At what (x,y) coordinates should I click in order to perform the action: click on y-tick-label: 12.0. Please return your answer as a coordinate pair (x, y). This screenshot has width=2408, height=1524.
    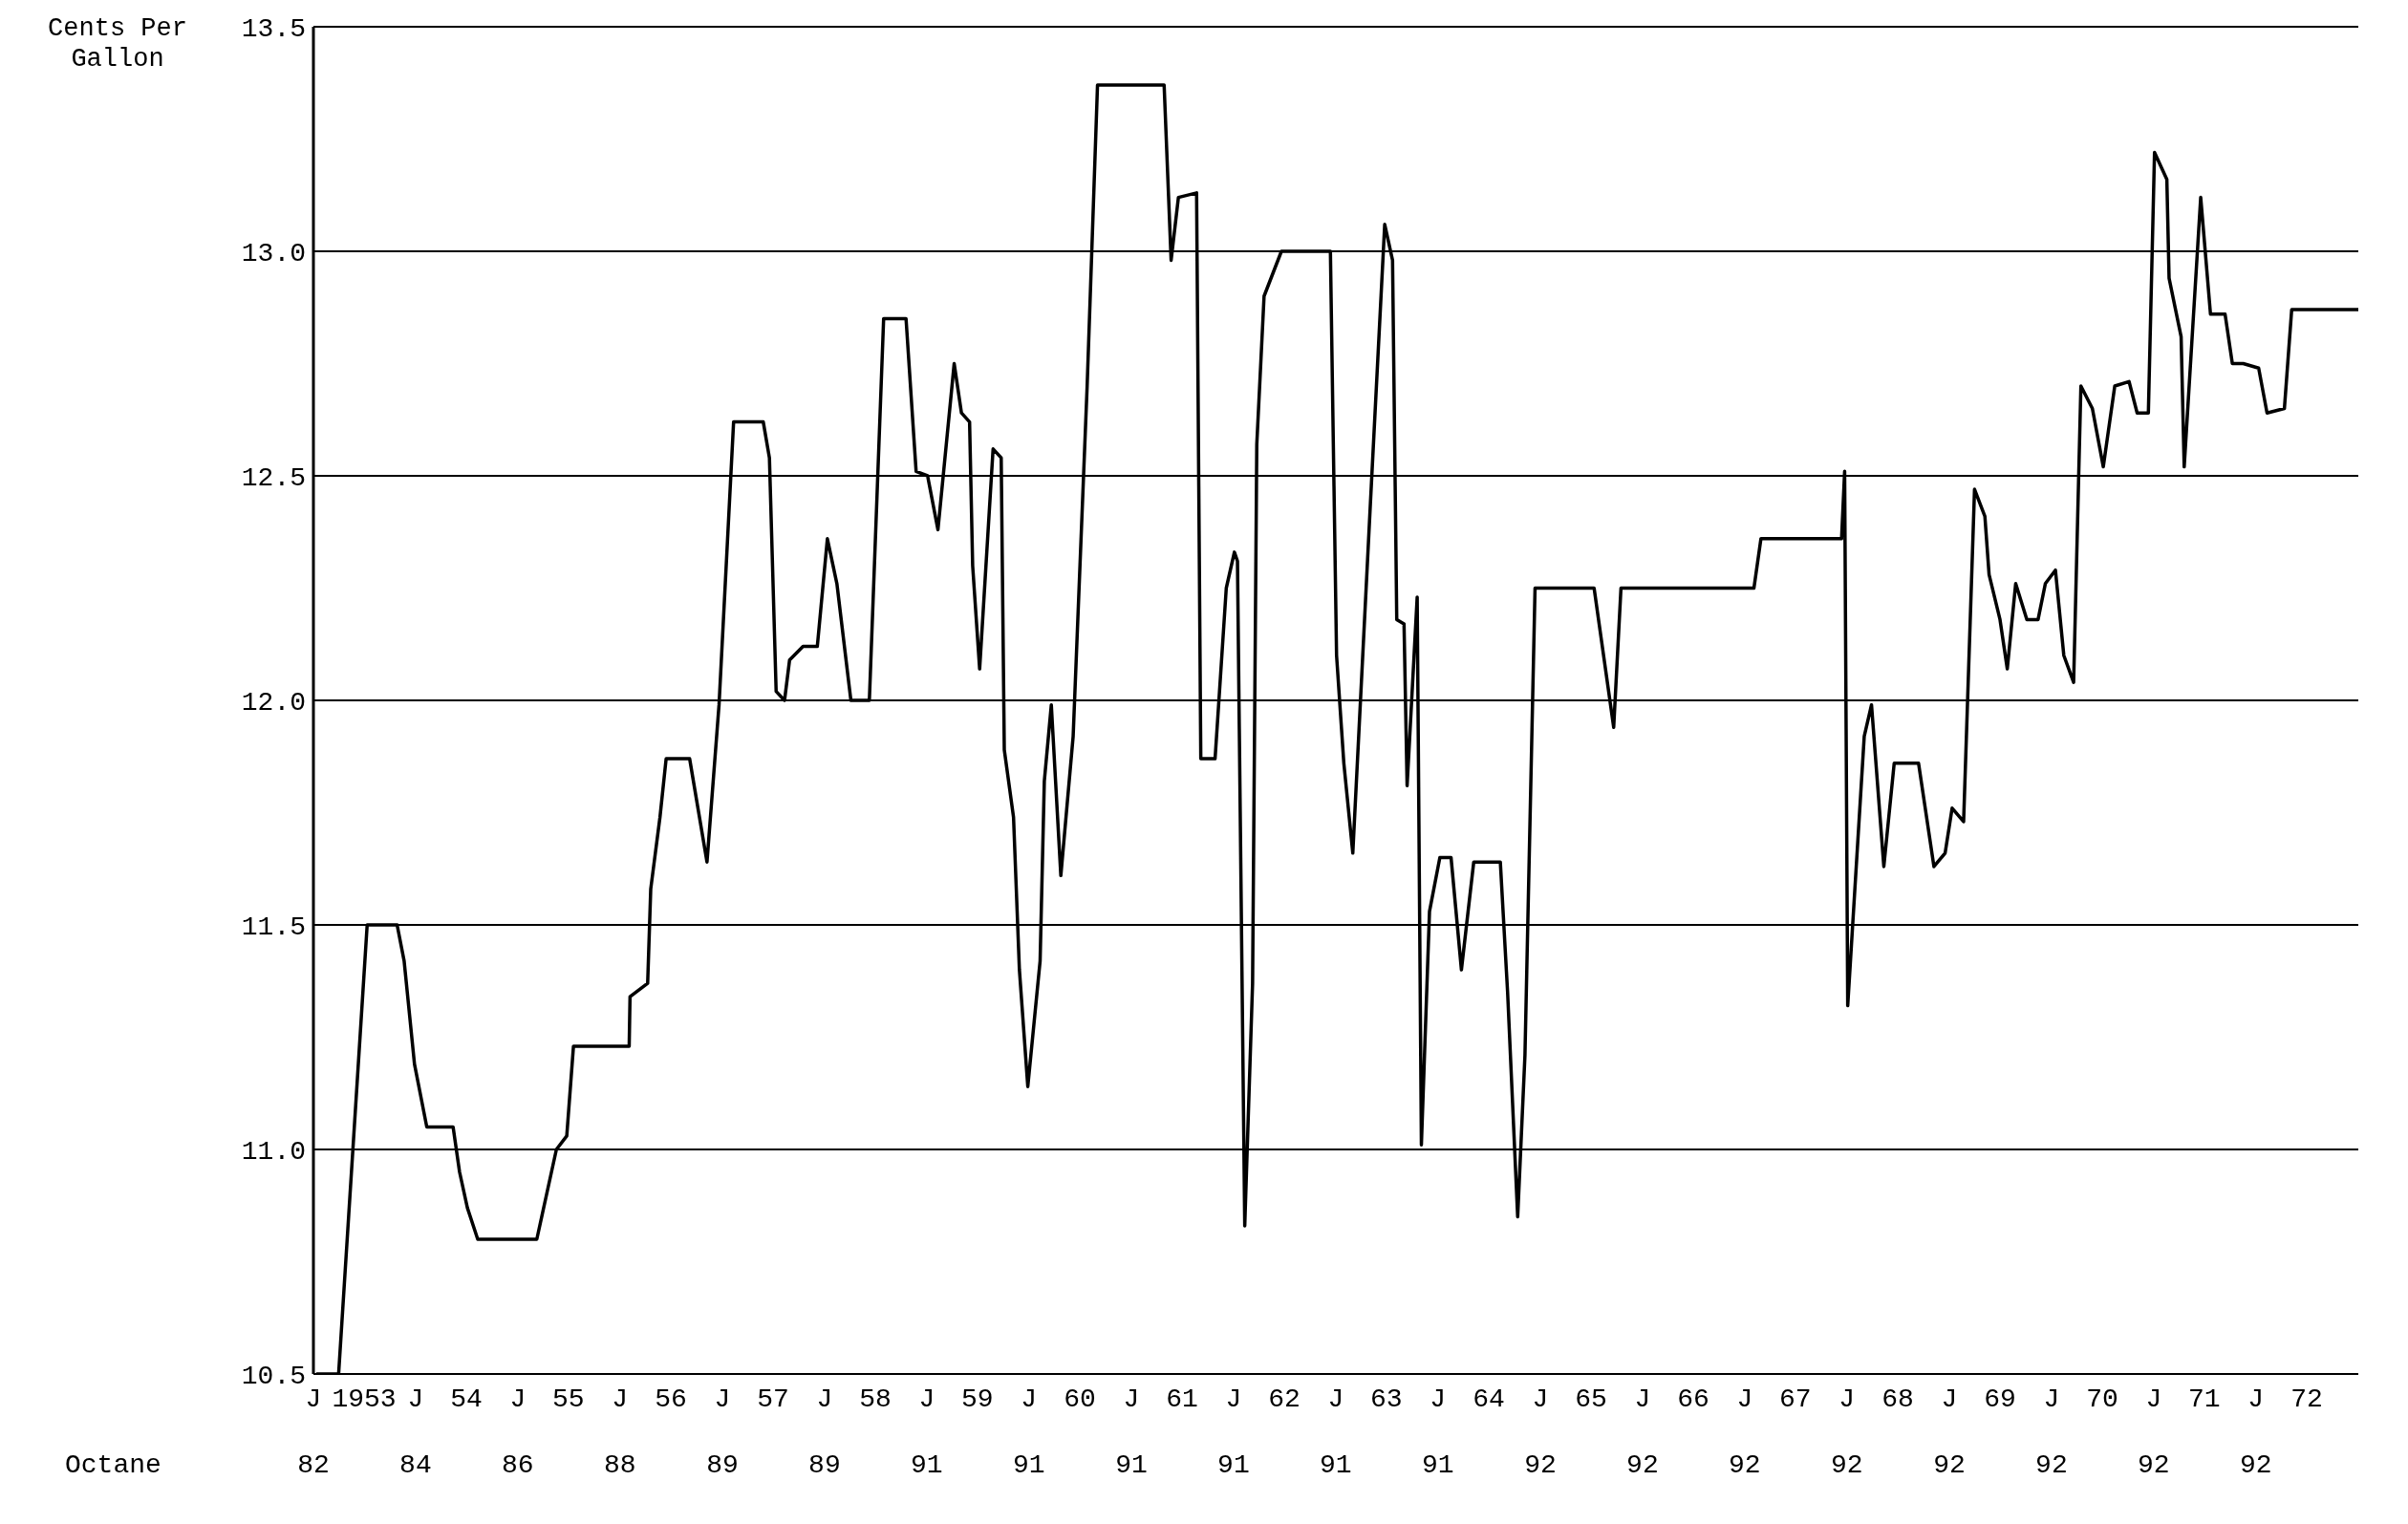
    Looking at the image, I should click on (273, 702).